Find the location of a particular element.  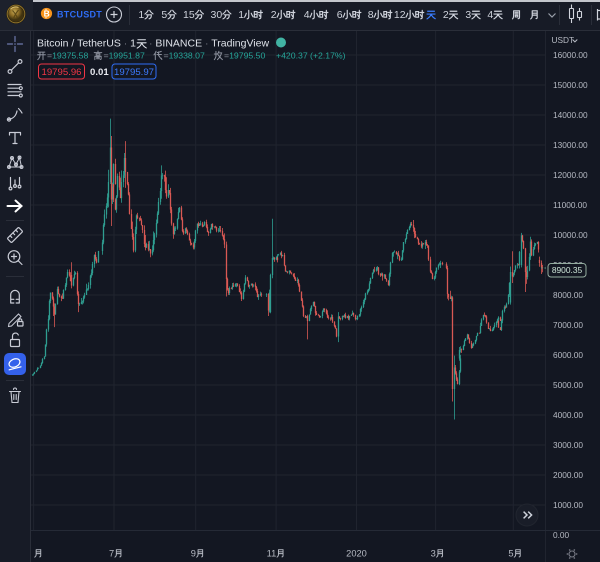

svg-text: =19795.50 is located at coordinates (244, 56).